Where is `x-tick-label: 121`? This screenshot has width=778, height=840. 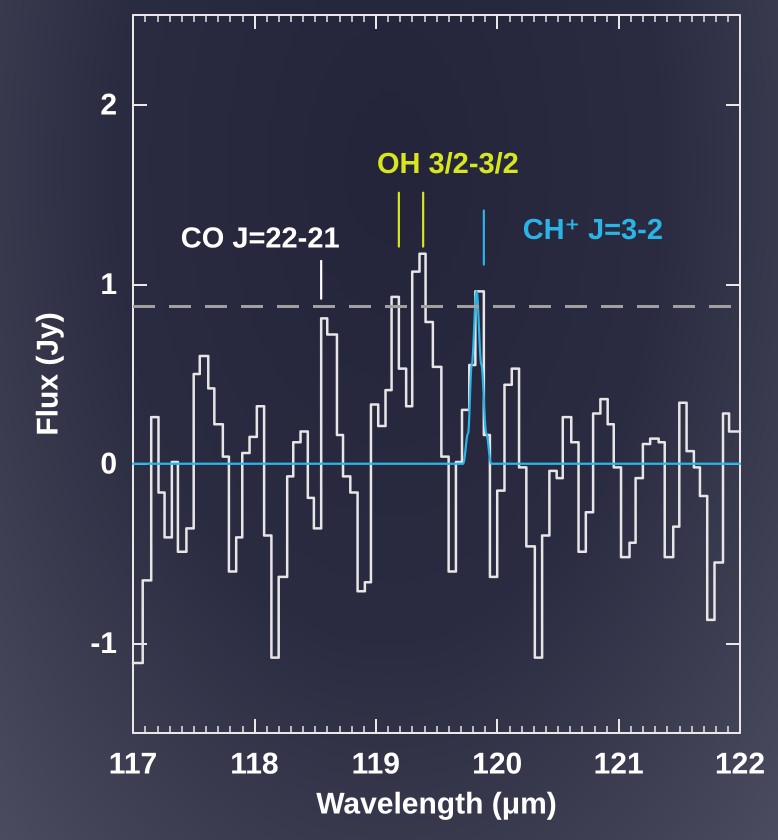
x-tick-label: 121 is located at coordinates (619, 764).